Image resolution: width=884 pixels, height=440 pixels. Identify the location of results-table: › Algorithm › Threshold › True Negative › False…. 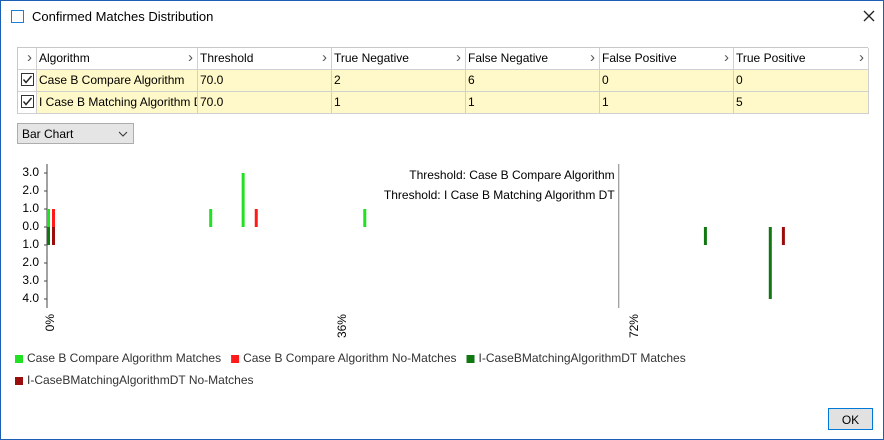
(443, 80).